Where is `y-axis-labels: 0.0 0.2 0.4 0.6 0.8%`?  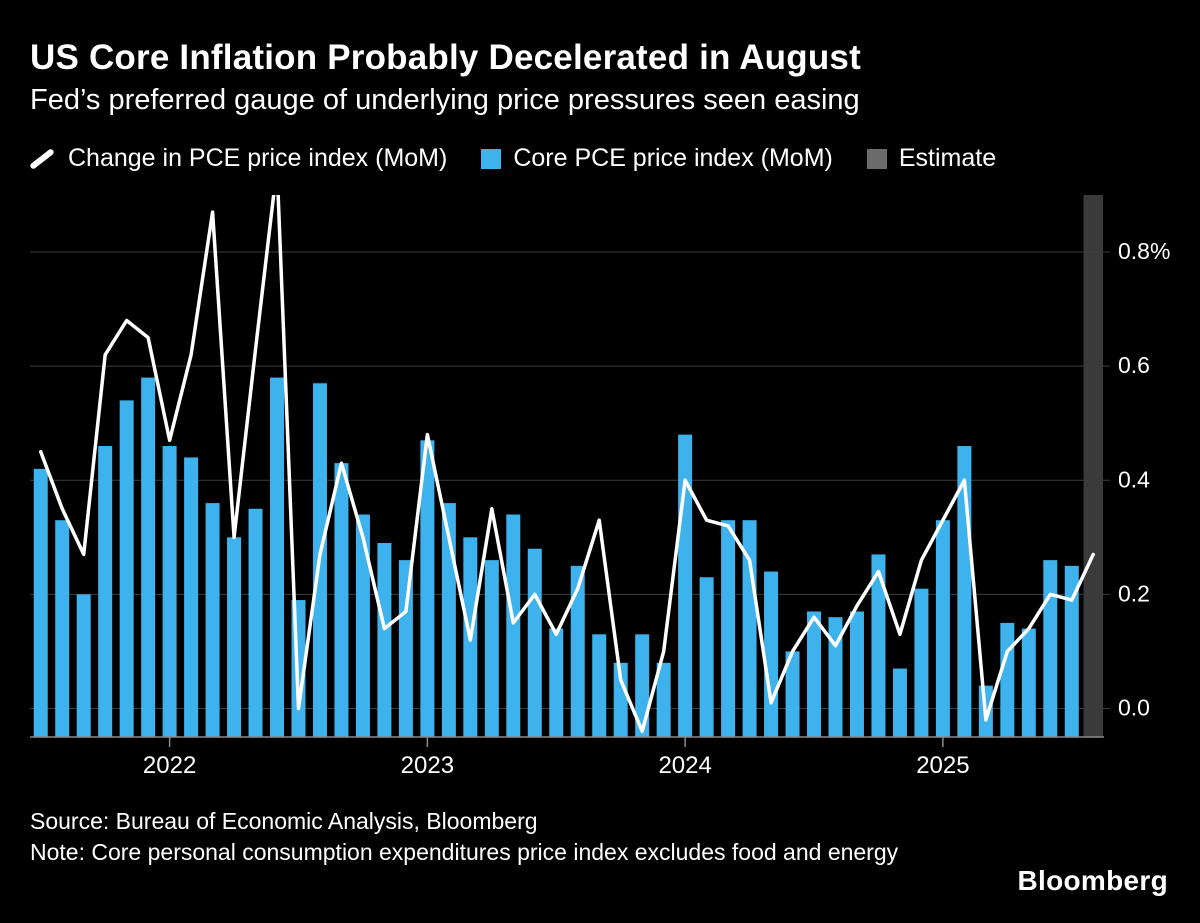 y-axis-labels: 0.0 0.2 0.4 0.6 0.8% is located at coordinates (1144, 479).